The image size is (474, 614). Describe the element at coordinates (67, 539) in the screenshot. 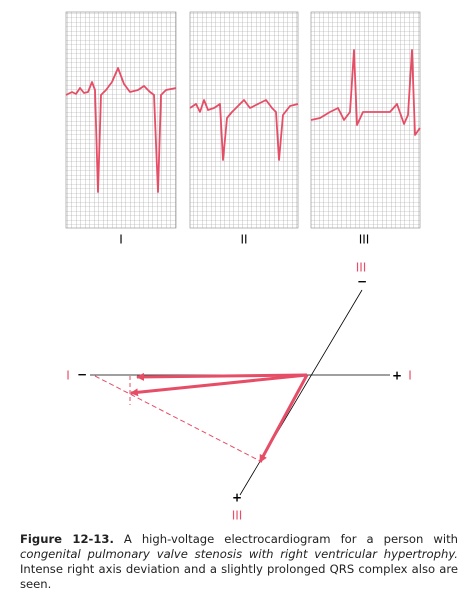

I see `caption-label: Figure 12-13.` at that location.